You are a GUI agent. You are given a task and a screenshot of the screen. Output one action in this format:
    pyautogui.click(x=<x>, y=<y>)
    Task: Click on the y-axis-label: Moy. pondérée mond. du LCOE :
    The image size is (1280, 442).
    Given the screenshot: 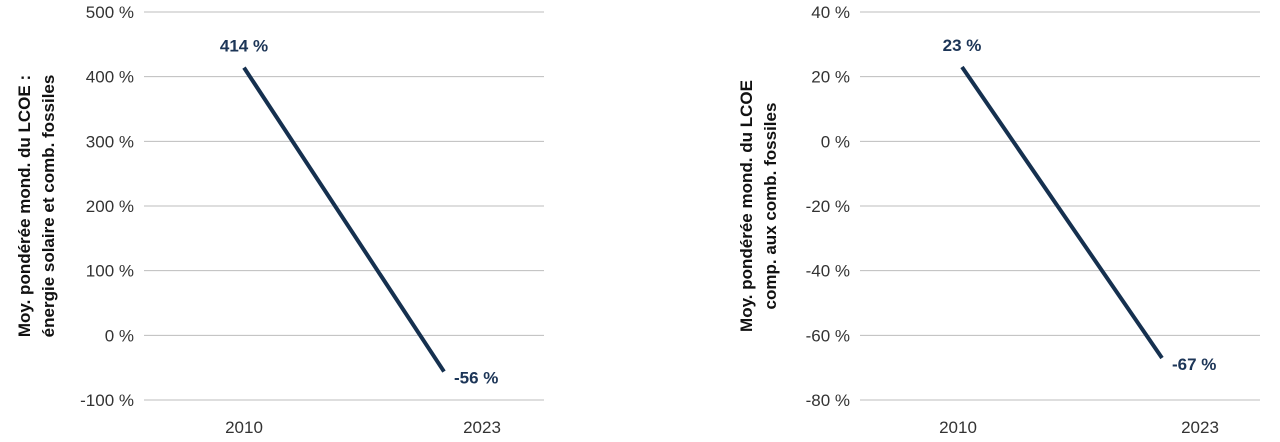 What is the action you would take?
    pyautogui.click(x=24, y=206)
    